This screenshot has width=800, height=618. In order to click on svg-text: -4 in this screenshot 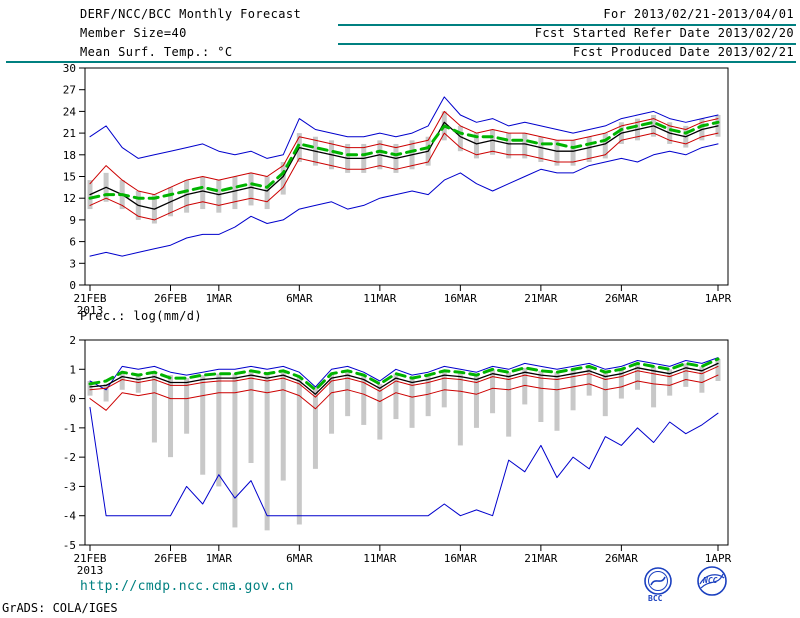, I will do `click(70, 516)`.